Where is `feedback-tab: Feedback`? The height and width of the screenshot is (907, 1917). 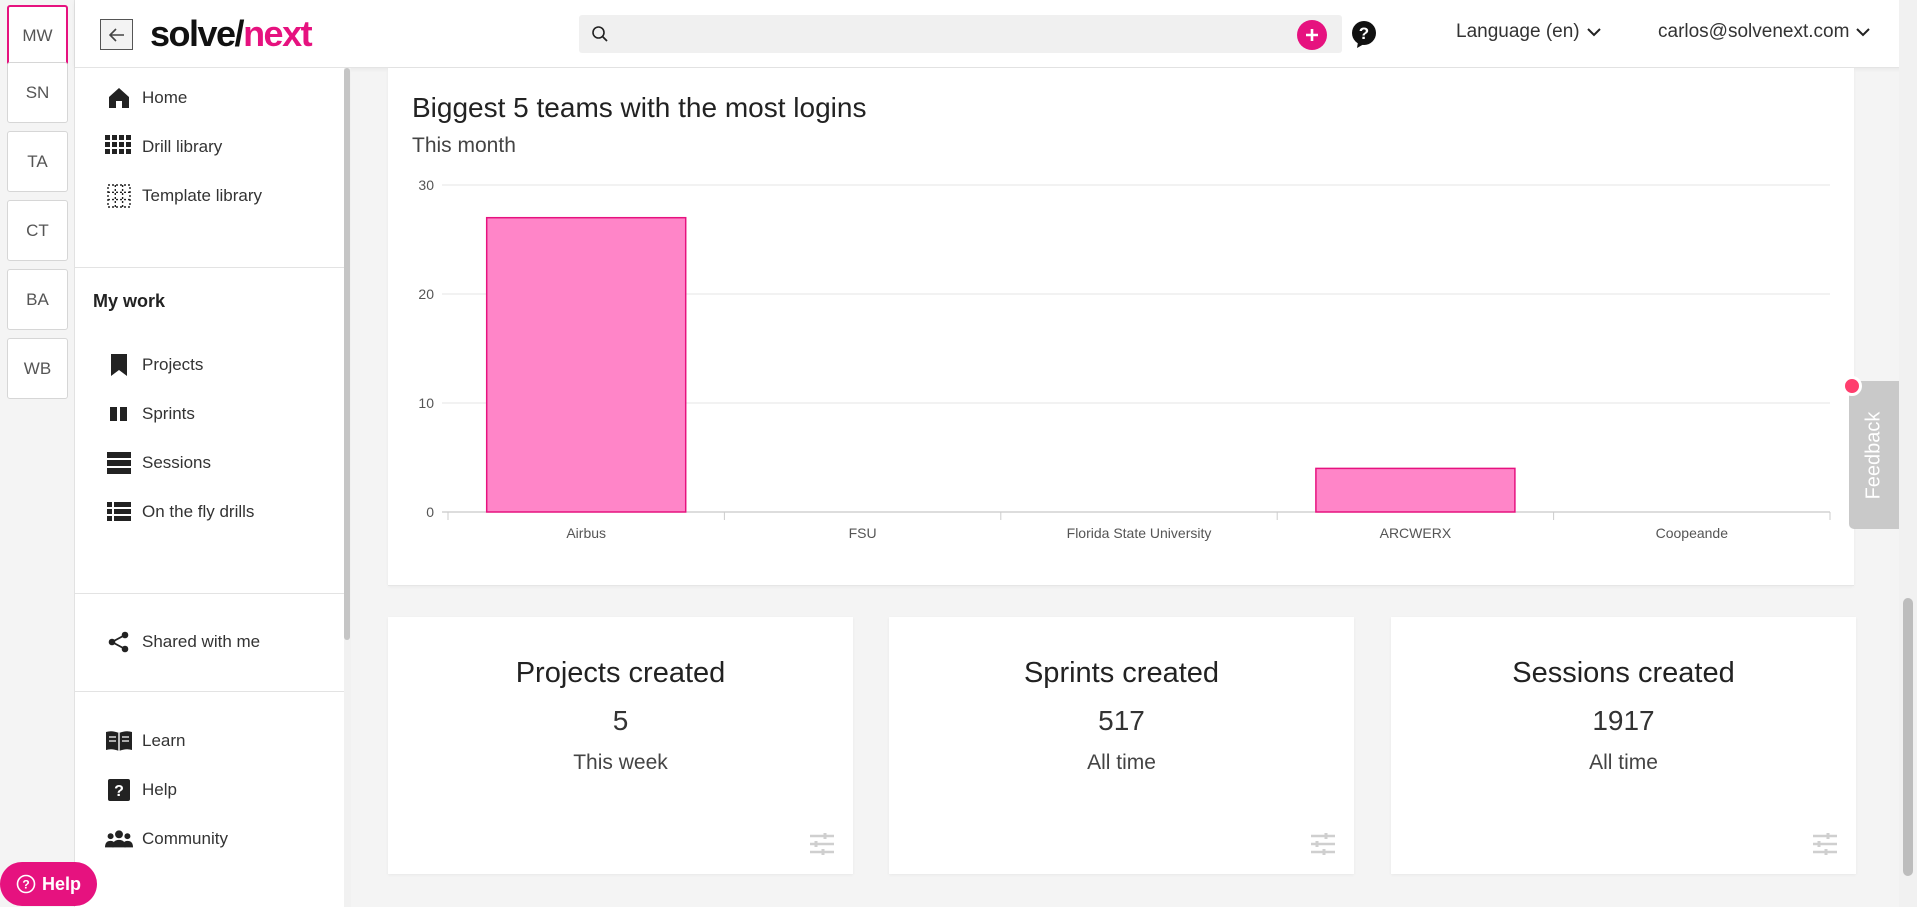 feedback-tab: Feedback is located at coordinates (1874, 455).